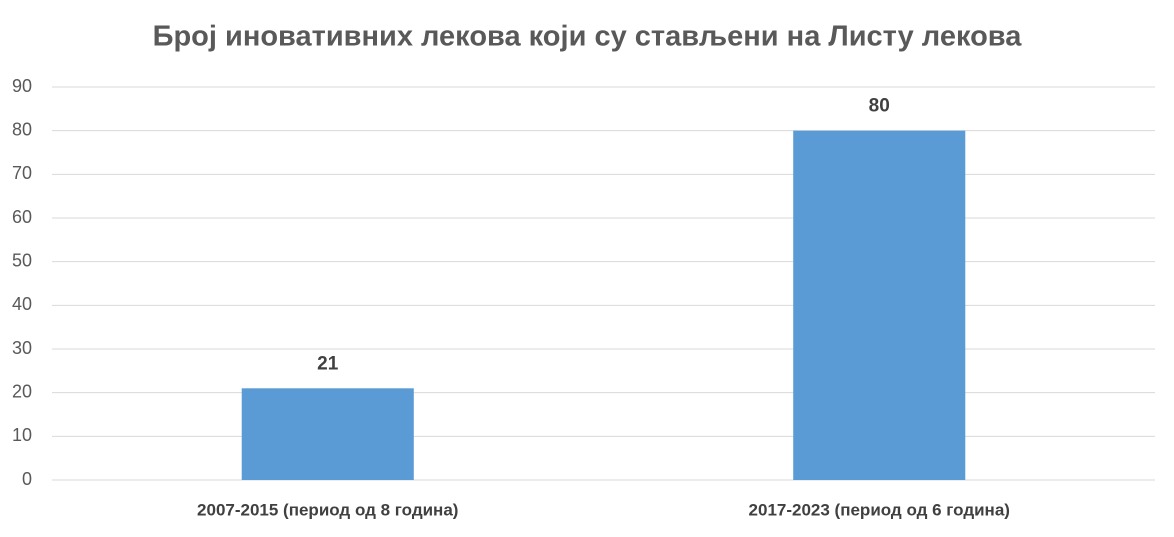 This screenshot has height=537, width=1174. What do you see at coordinates (328, 363) in the screenshot?
I see `data-label: 21` at bounding box center [328, 363].